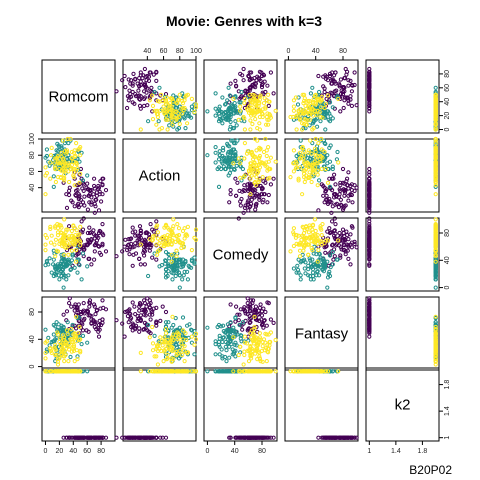 This screenshot has width=480, height=480. Describe the element at coordinates (78, 96) in the screenshot. I see `panel-Romcom-Romcom` at that location.